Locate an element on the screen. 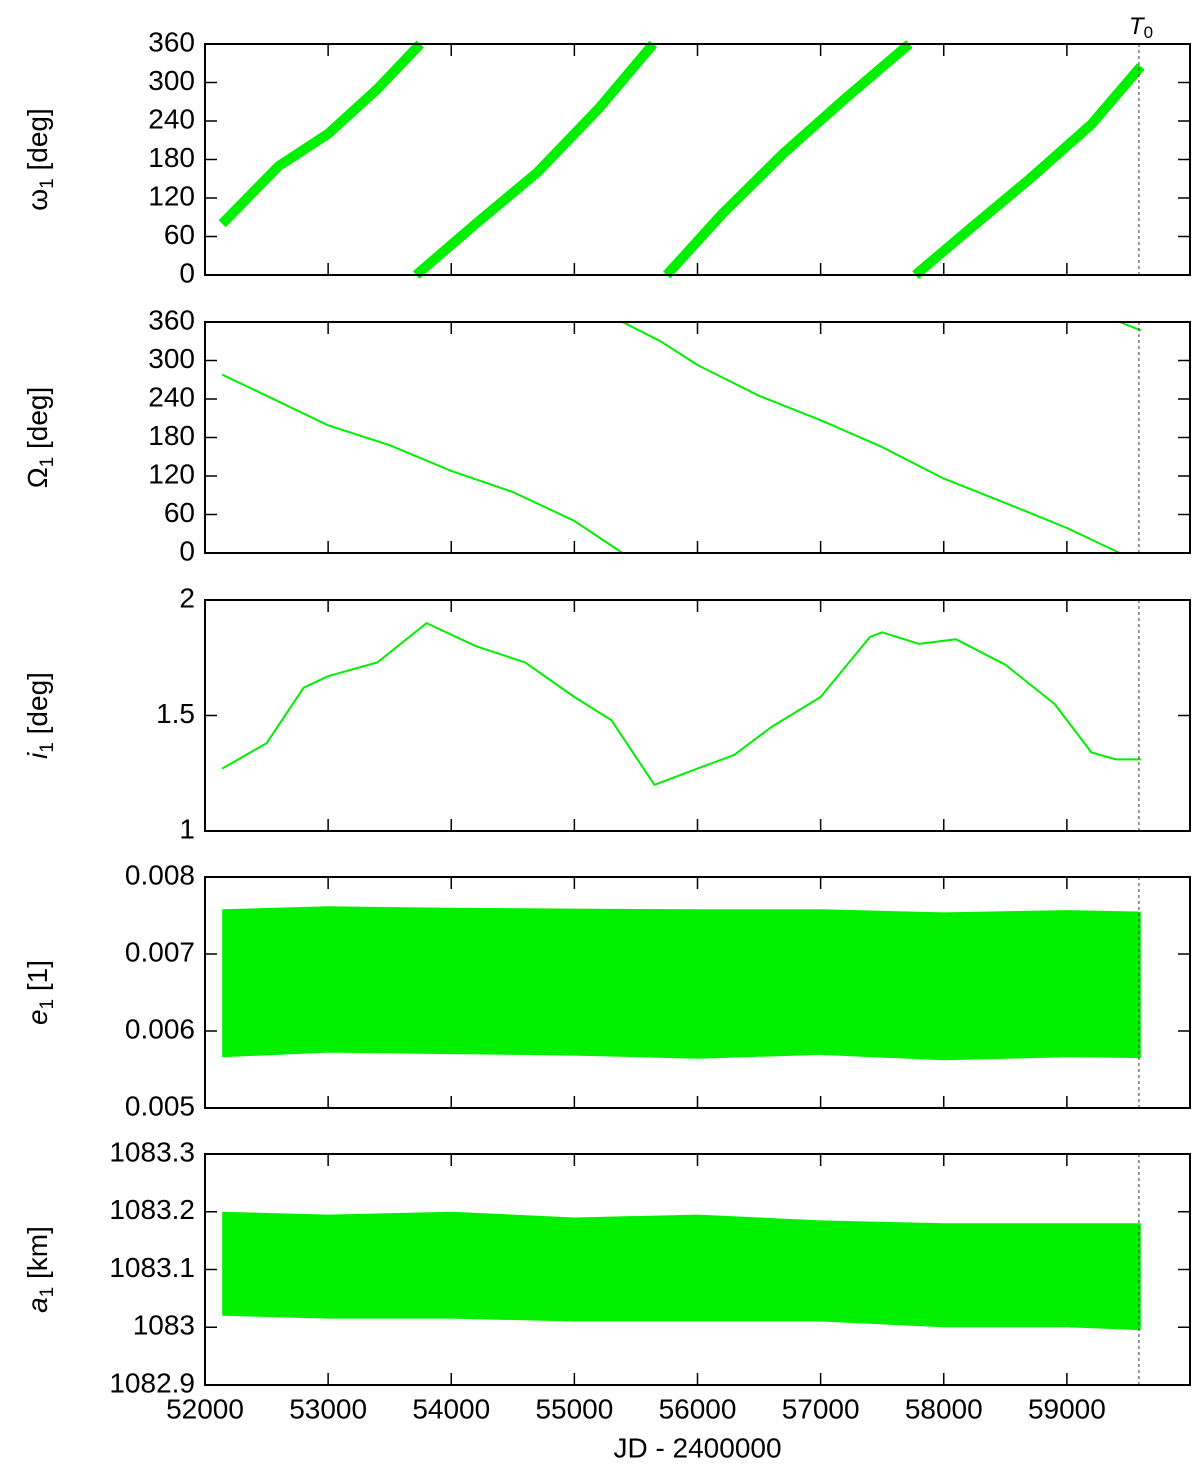  y-tick-label: 1083.3 is located at coordinates (152, 1151).